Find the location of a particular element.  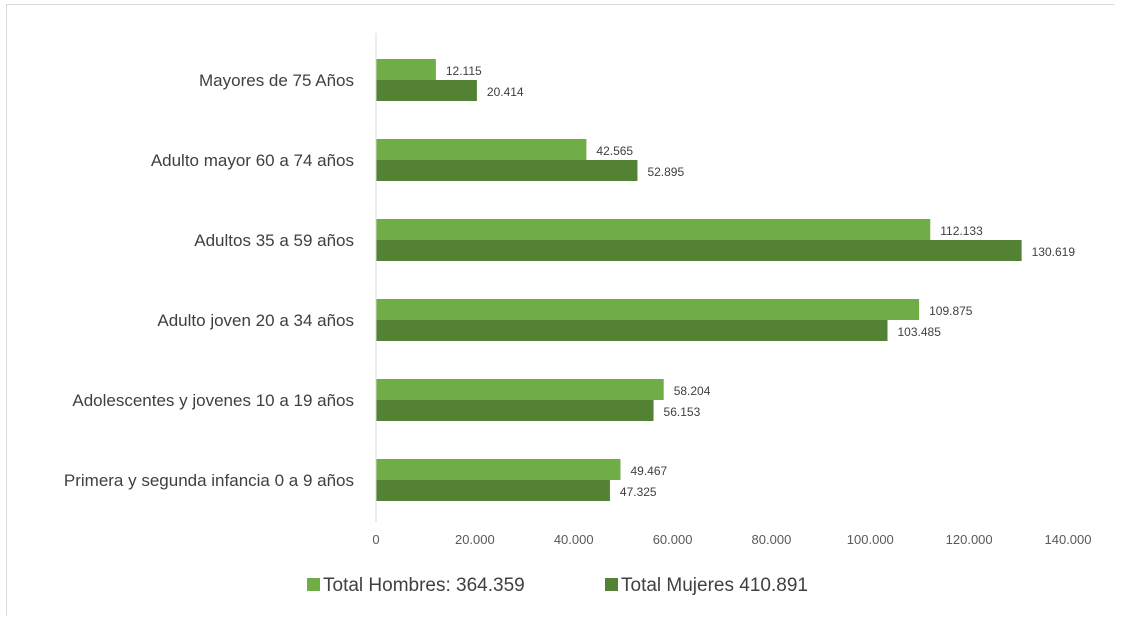

data-label: 12.115 is located at coordinates (464, 71).